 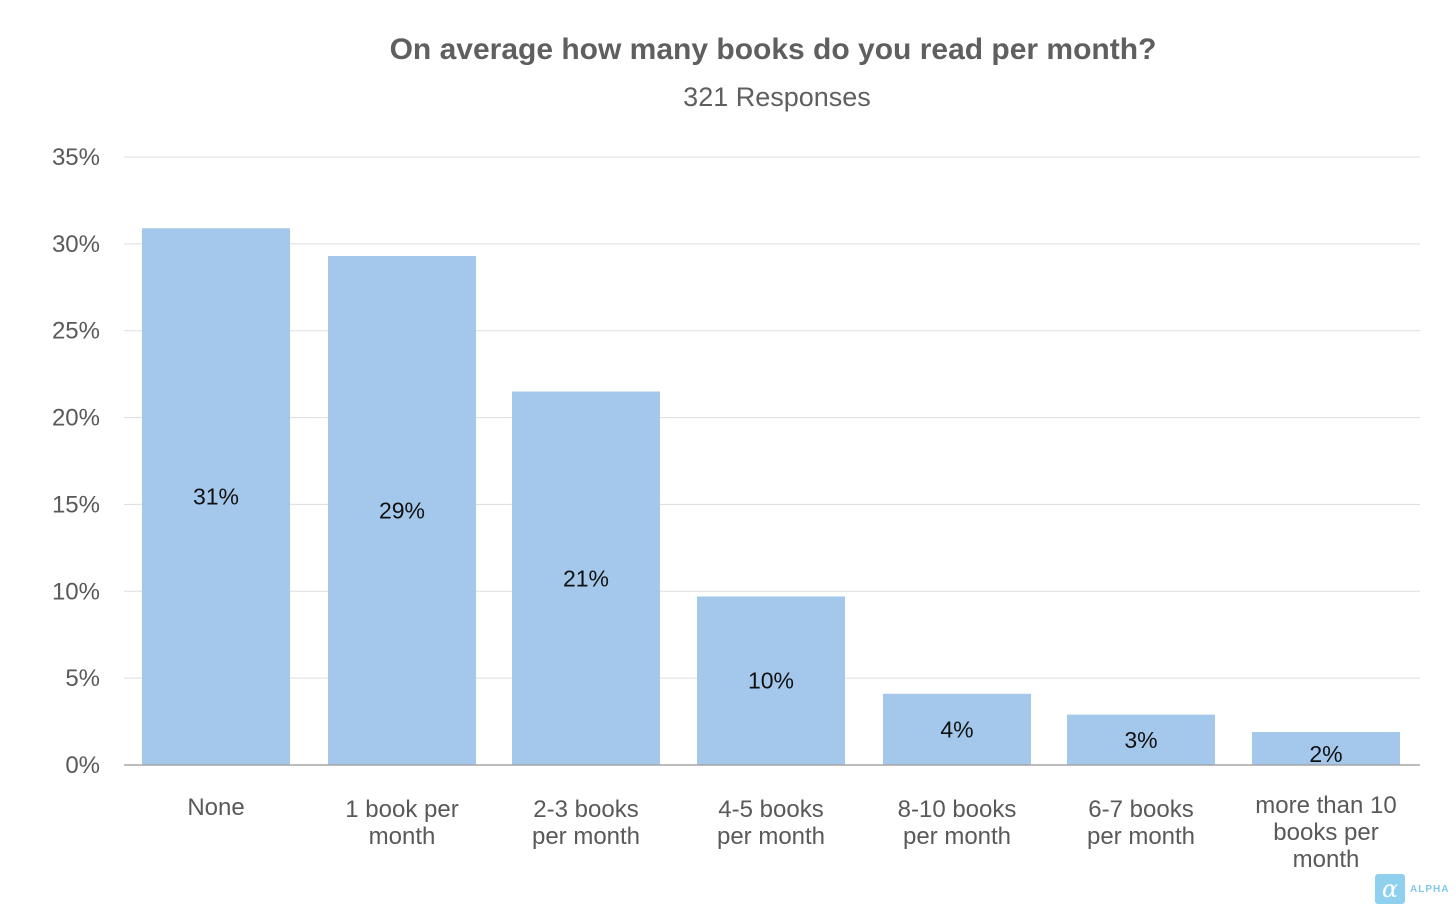 I want to click on y-tick-label: 15%, so click(x=76, y=504).